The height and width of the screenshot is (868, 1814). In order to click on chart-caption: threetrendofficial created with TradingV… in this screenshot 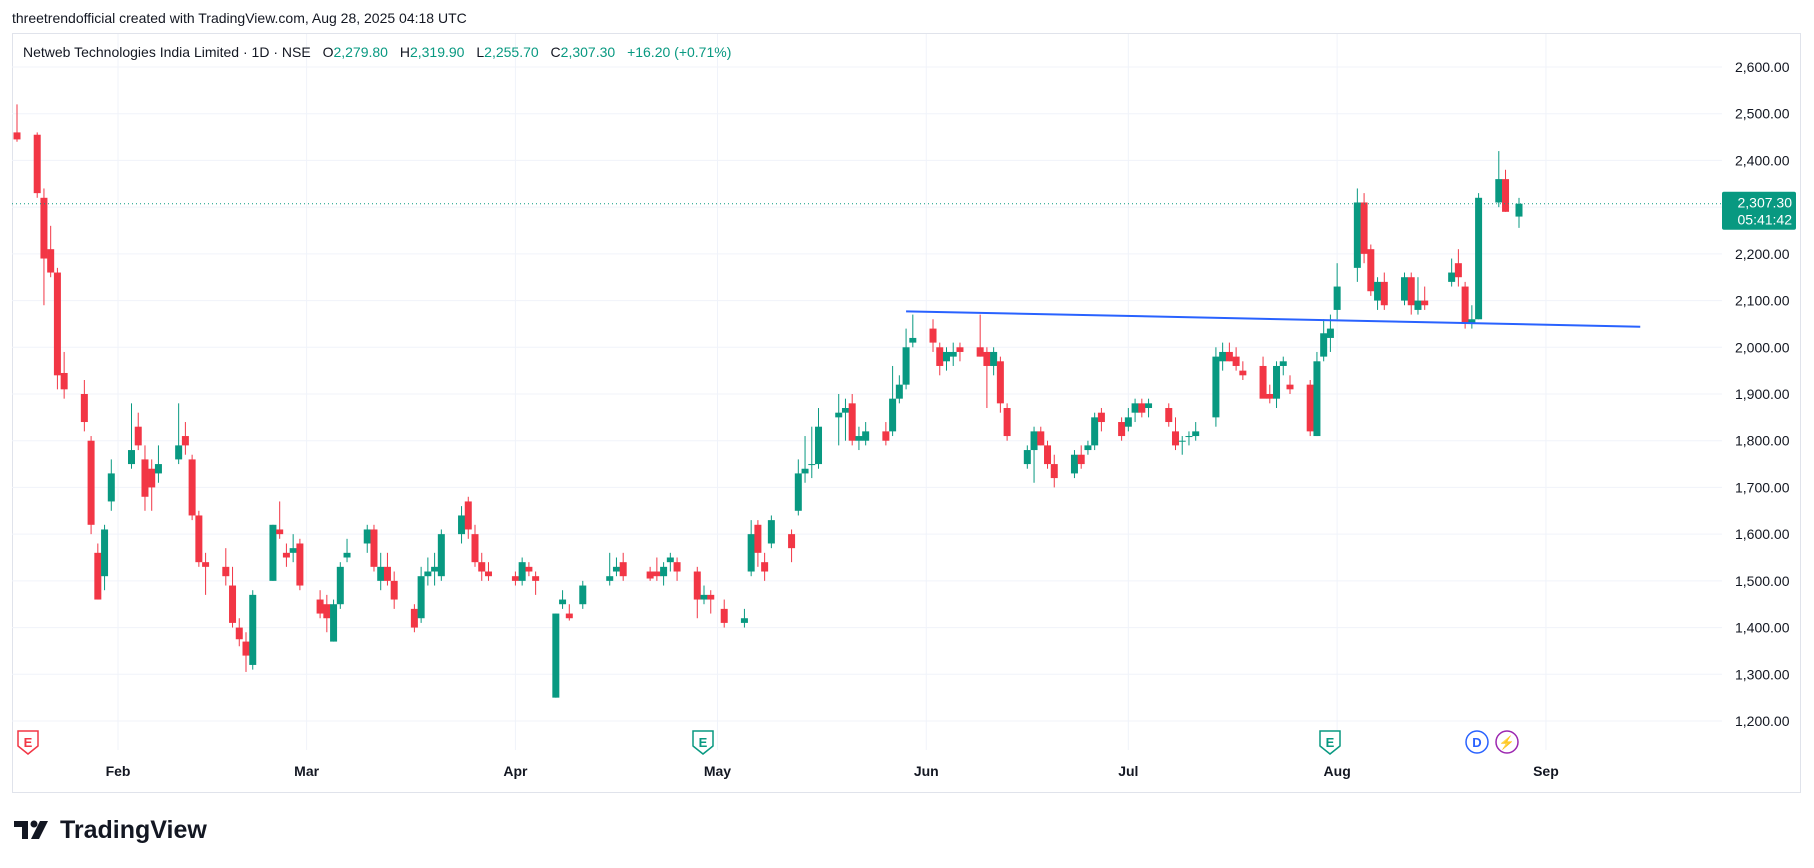, I will do `click(239, 18)`.